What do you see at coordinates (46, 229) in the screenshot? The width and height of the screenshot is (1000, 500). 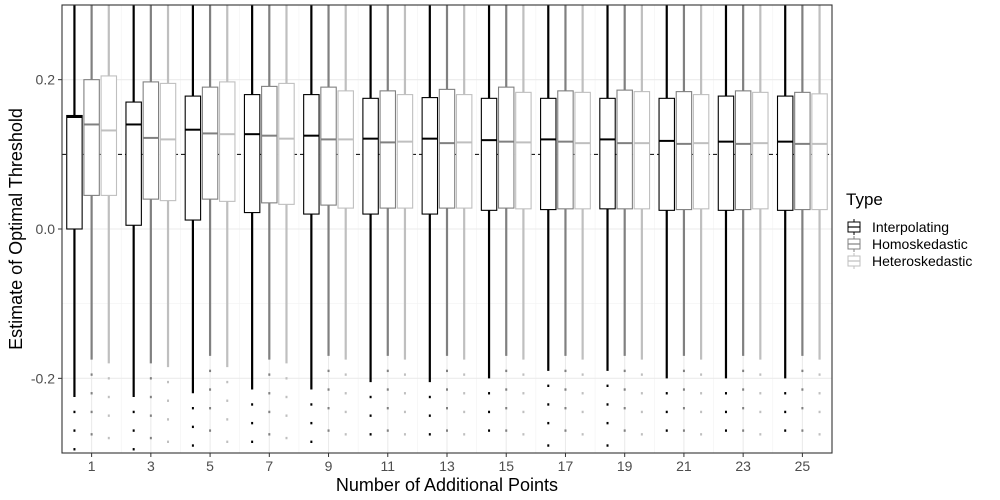 I see `y-axis: -0.2 0.0 0.2` at bounding box center [46, 229].